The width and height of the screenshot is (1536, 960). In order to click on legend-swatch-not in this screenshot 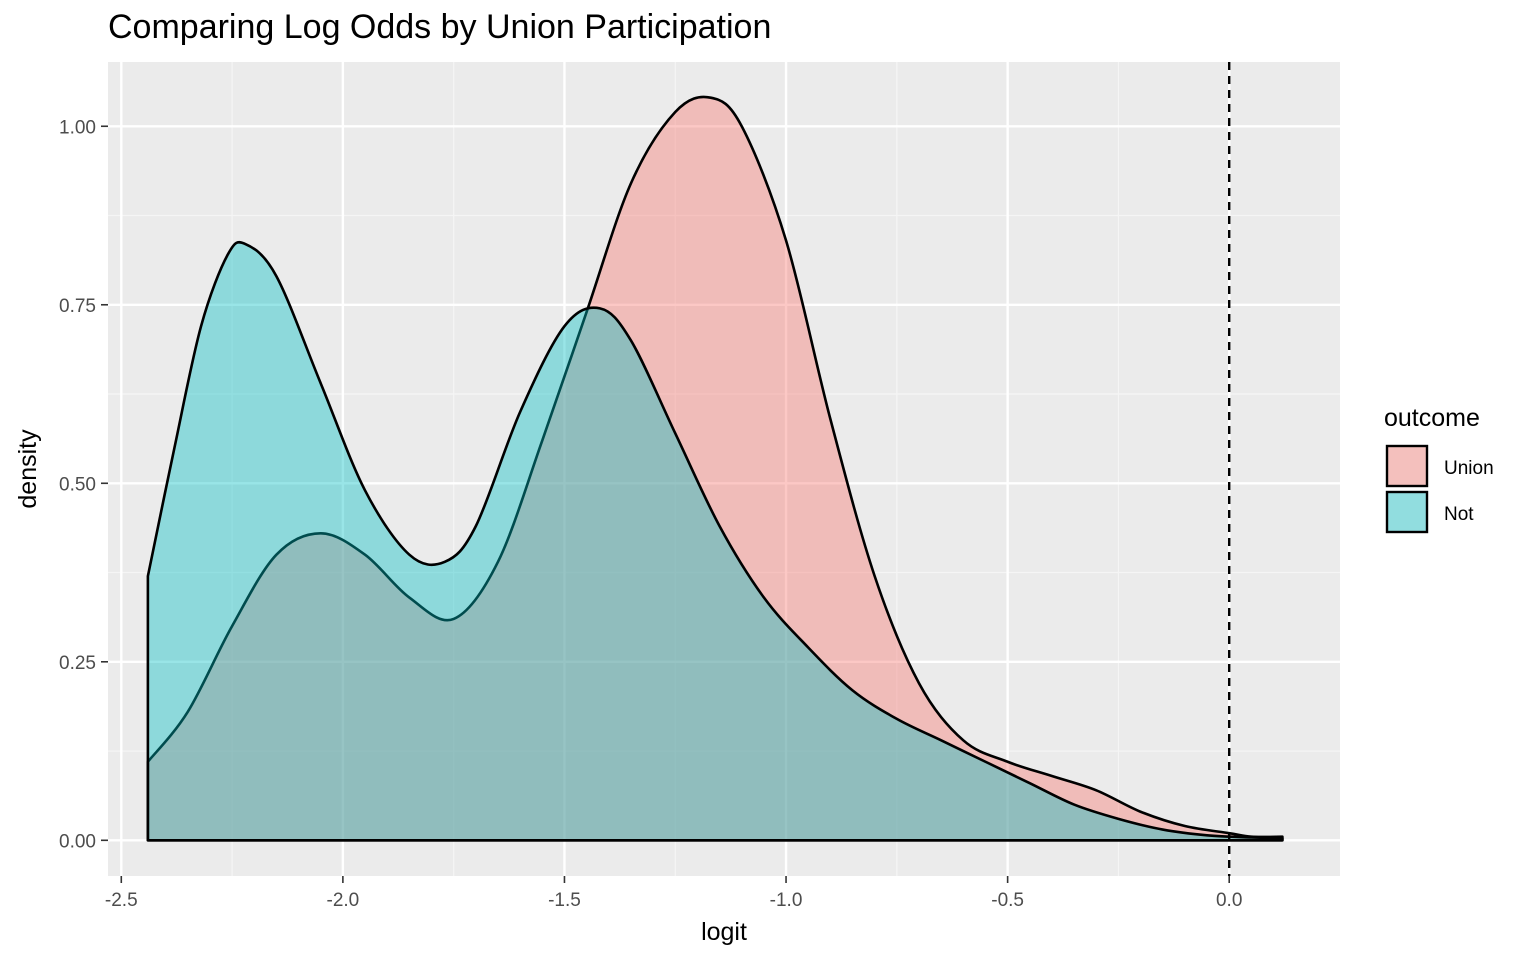, I will do `click(1407, 512)`.